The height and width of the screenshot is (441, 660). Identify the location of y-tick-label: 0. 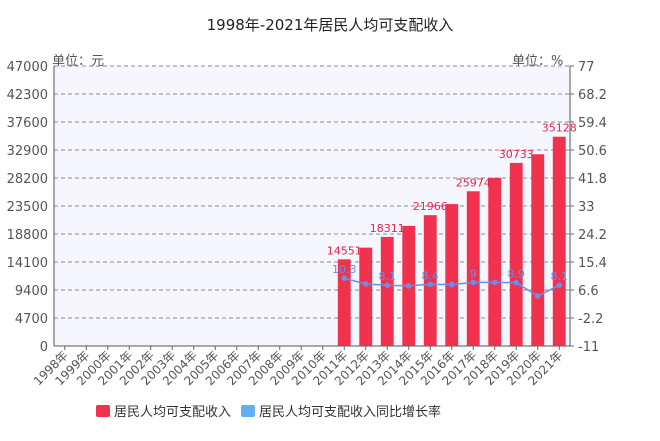
(44, 347).